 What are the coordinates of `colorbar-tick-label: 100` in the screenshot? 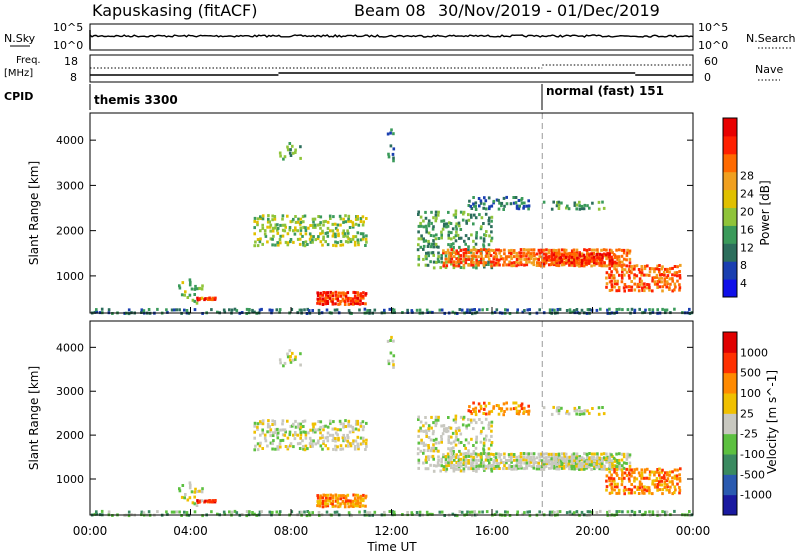 It's located at (750, 393).